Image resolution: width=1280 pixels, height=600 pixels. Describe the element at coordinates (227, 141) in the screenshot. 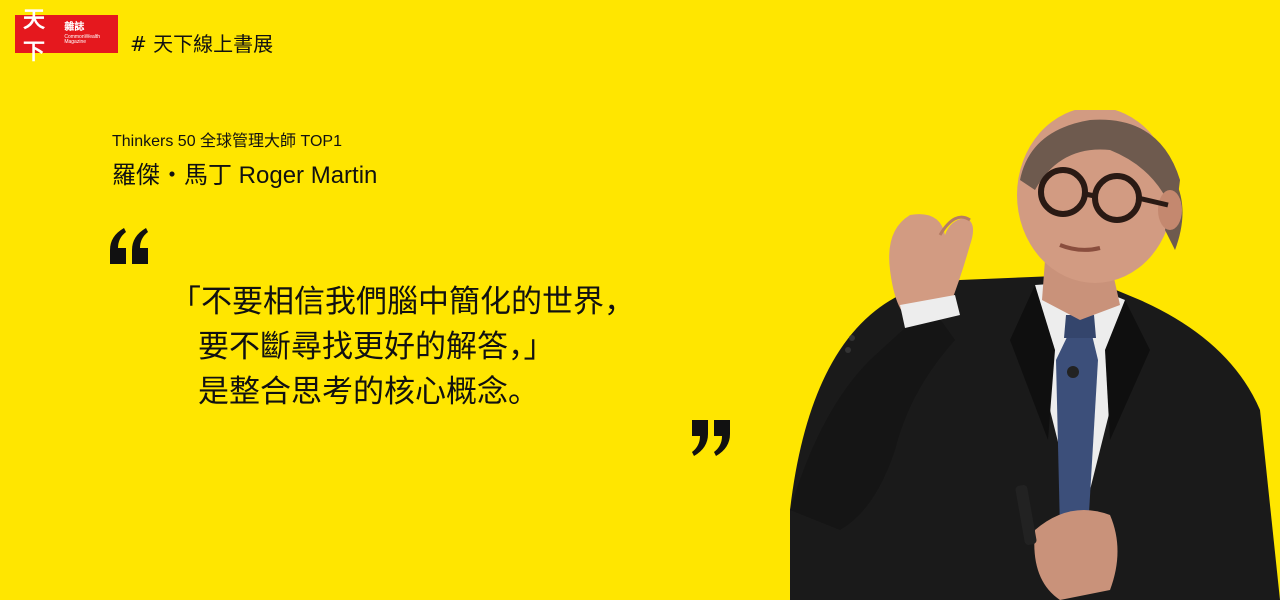

I see `speaker-subtitle: Thinkers 50 全球管理大師 TOP1` at that location.